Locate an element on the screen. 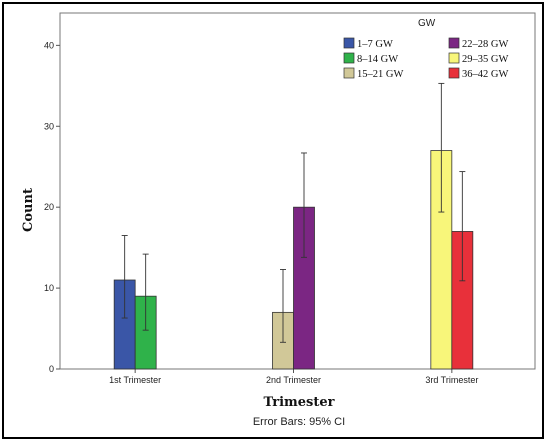  legend-label: 36–42 GW is located at coordinates (485, 74).